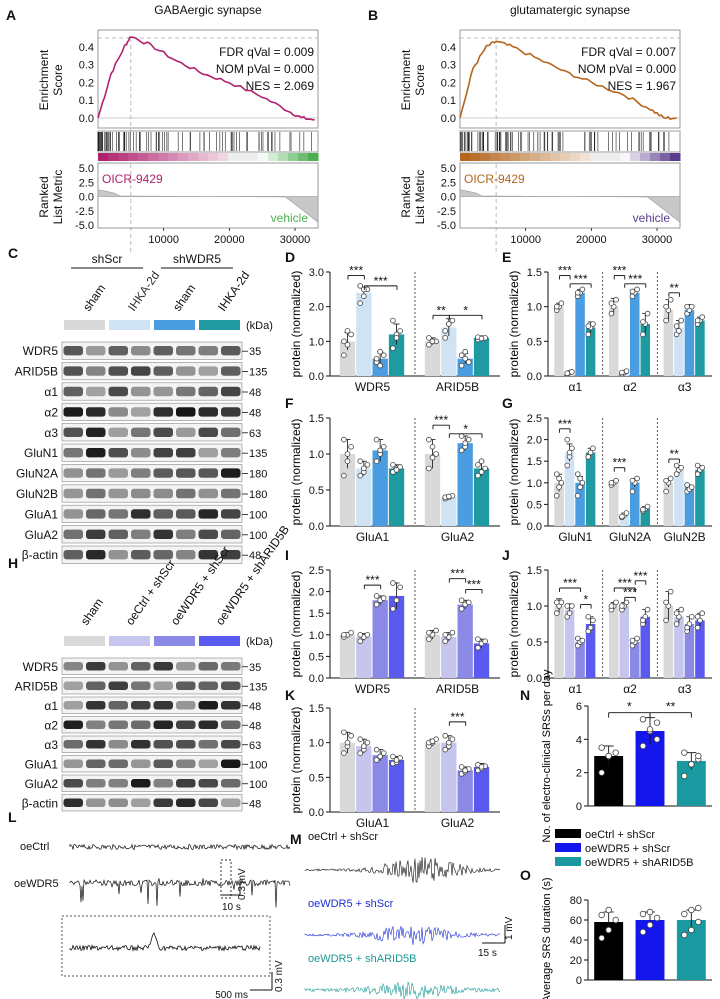 The image size is (720, 999). I want to click on gsea-stat: NES = 1.967, so click(642, 86).